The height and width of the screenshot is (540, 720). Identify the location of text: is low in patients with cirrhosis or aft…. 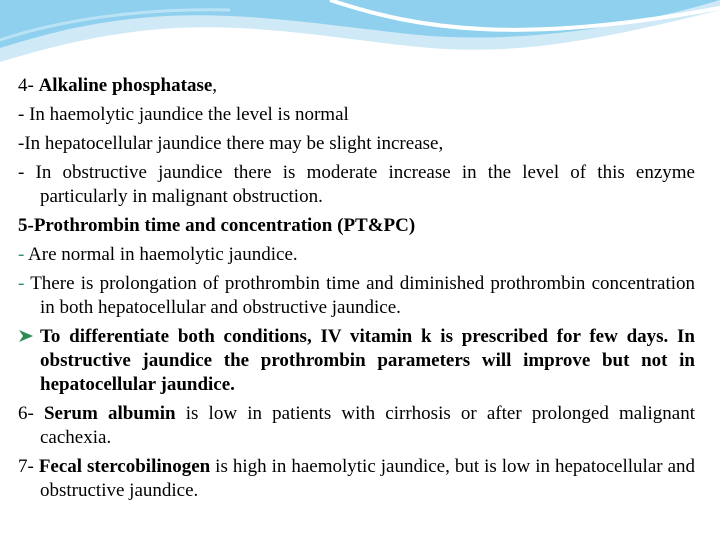
(367, 425).